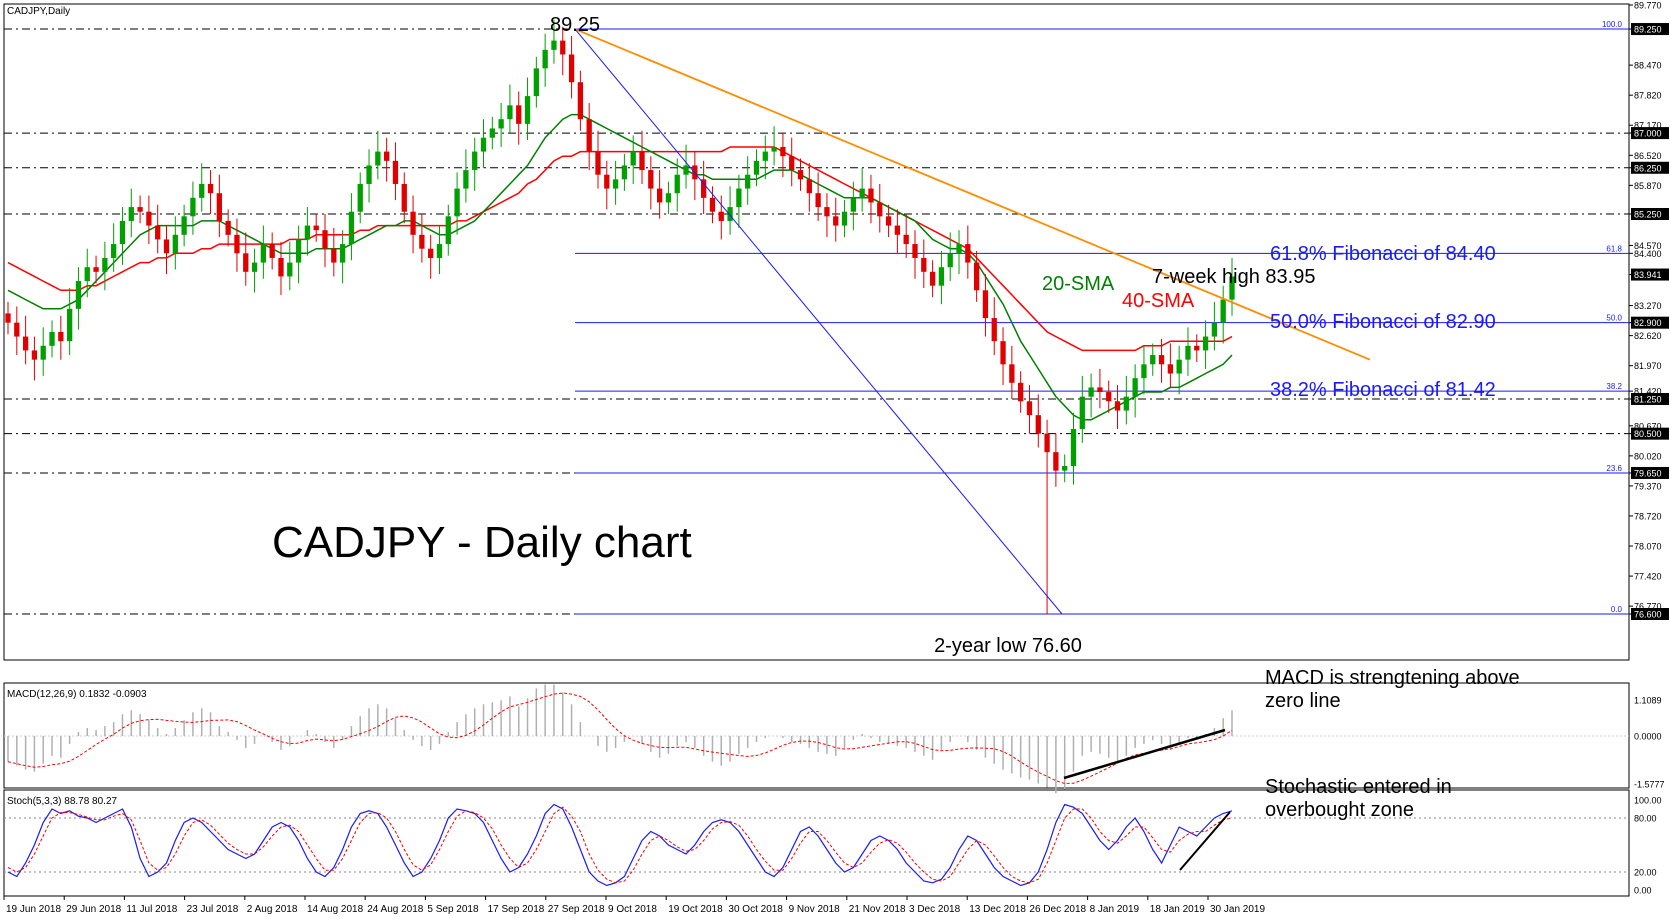 This screenshot has width=1670, height=919. What do you see at coordinates (93, 909) in the screenshot?
I see `x-tick-label: 29 Jun 2018` at bounding box center [93, 909].